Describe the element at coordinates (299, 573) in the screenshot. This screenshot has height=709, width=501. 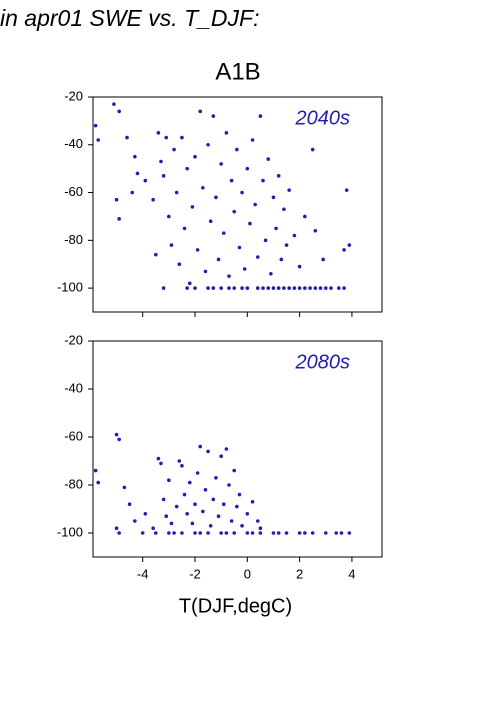
I see `x-tick-label: 2` at that location.